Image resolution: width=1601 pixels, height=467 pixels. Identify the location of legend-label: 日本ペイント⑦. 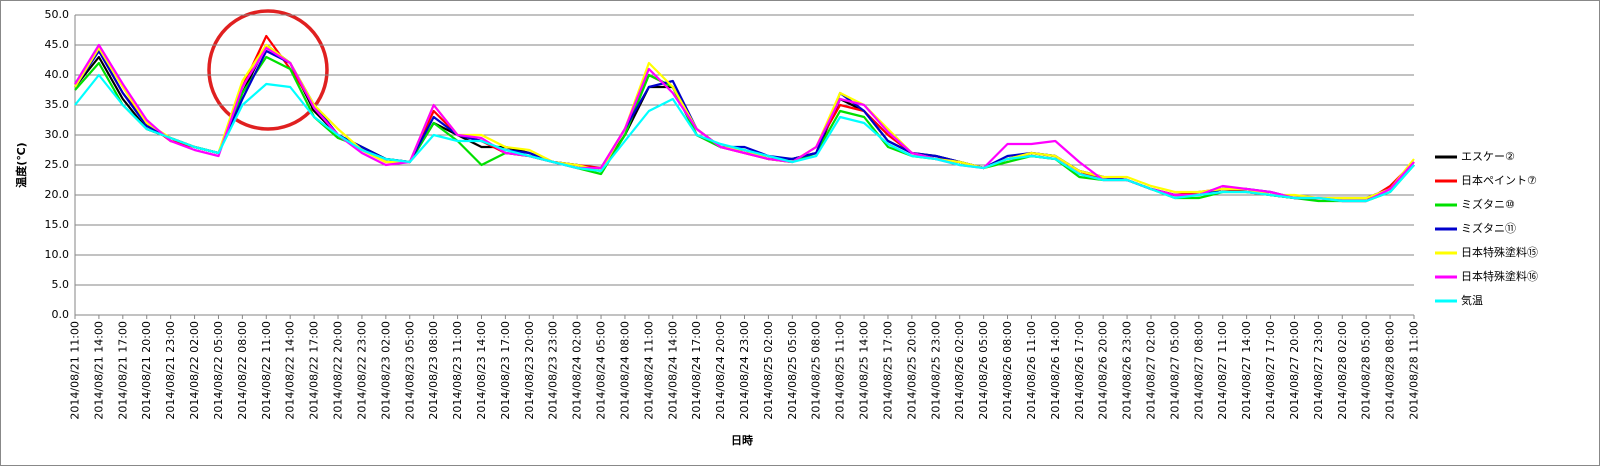
(1499, 180).